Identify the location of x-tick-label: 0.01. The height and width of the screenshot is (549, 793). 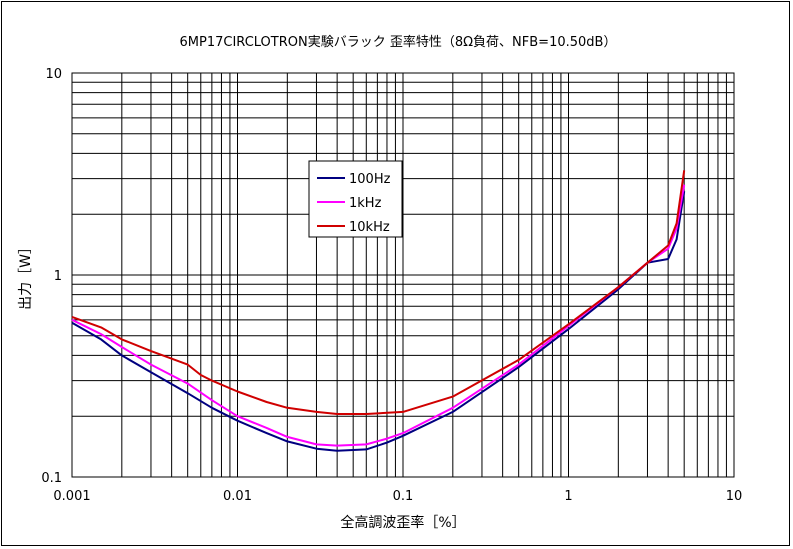
(237, 496).